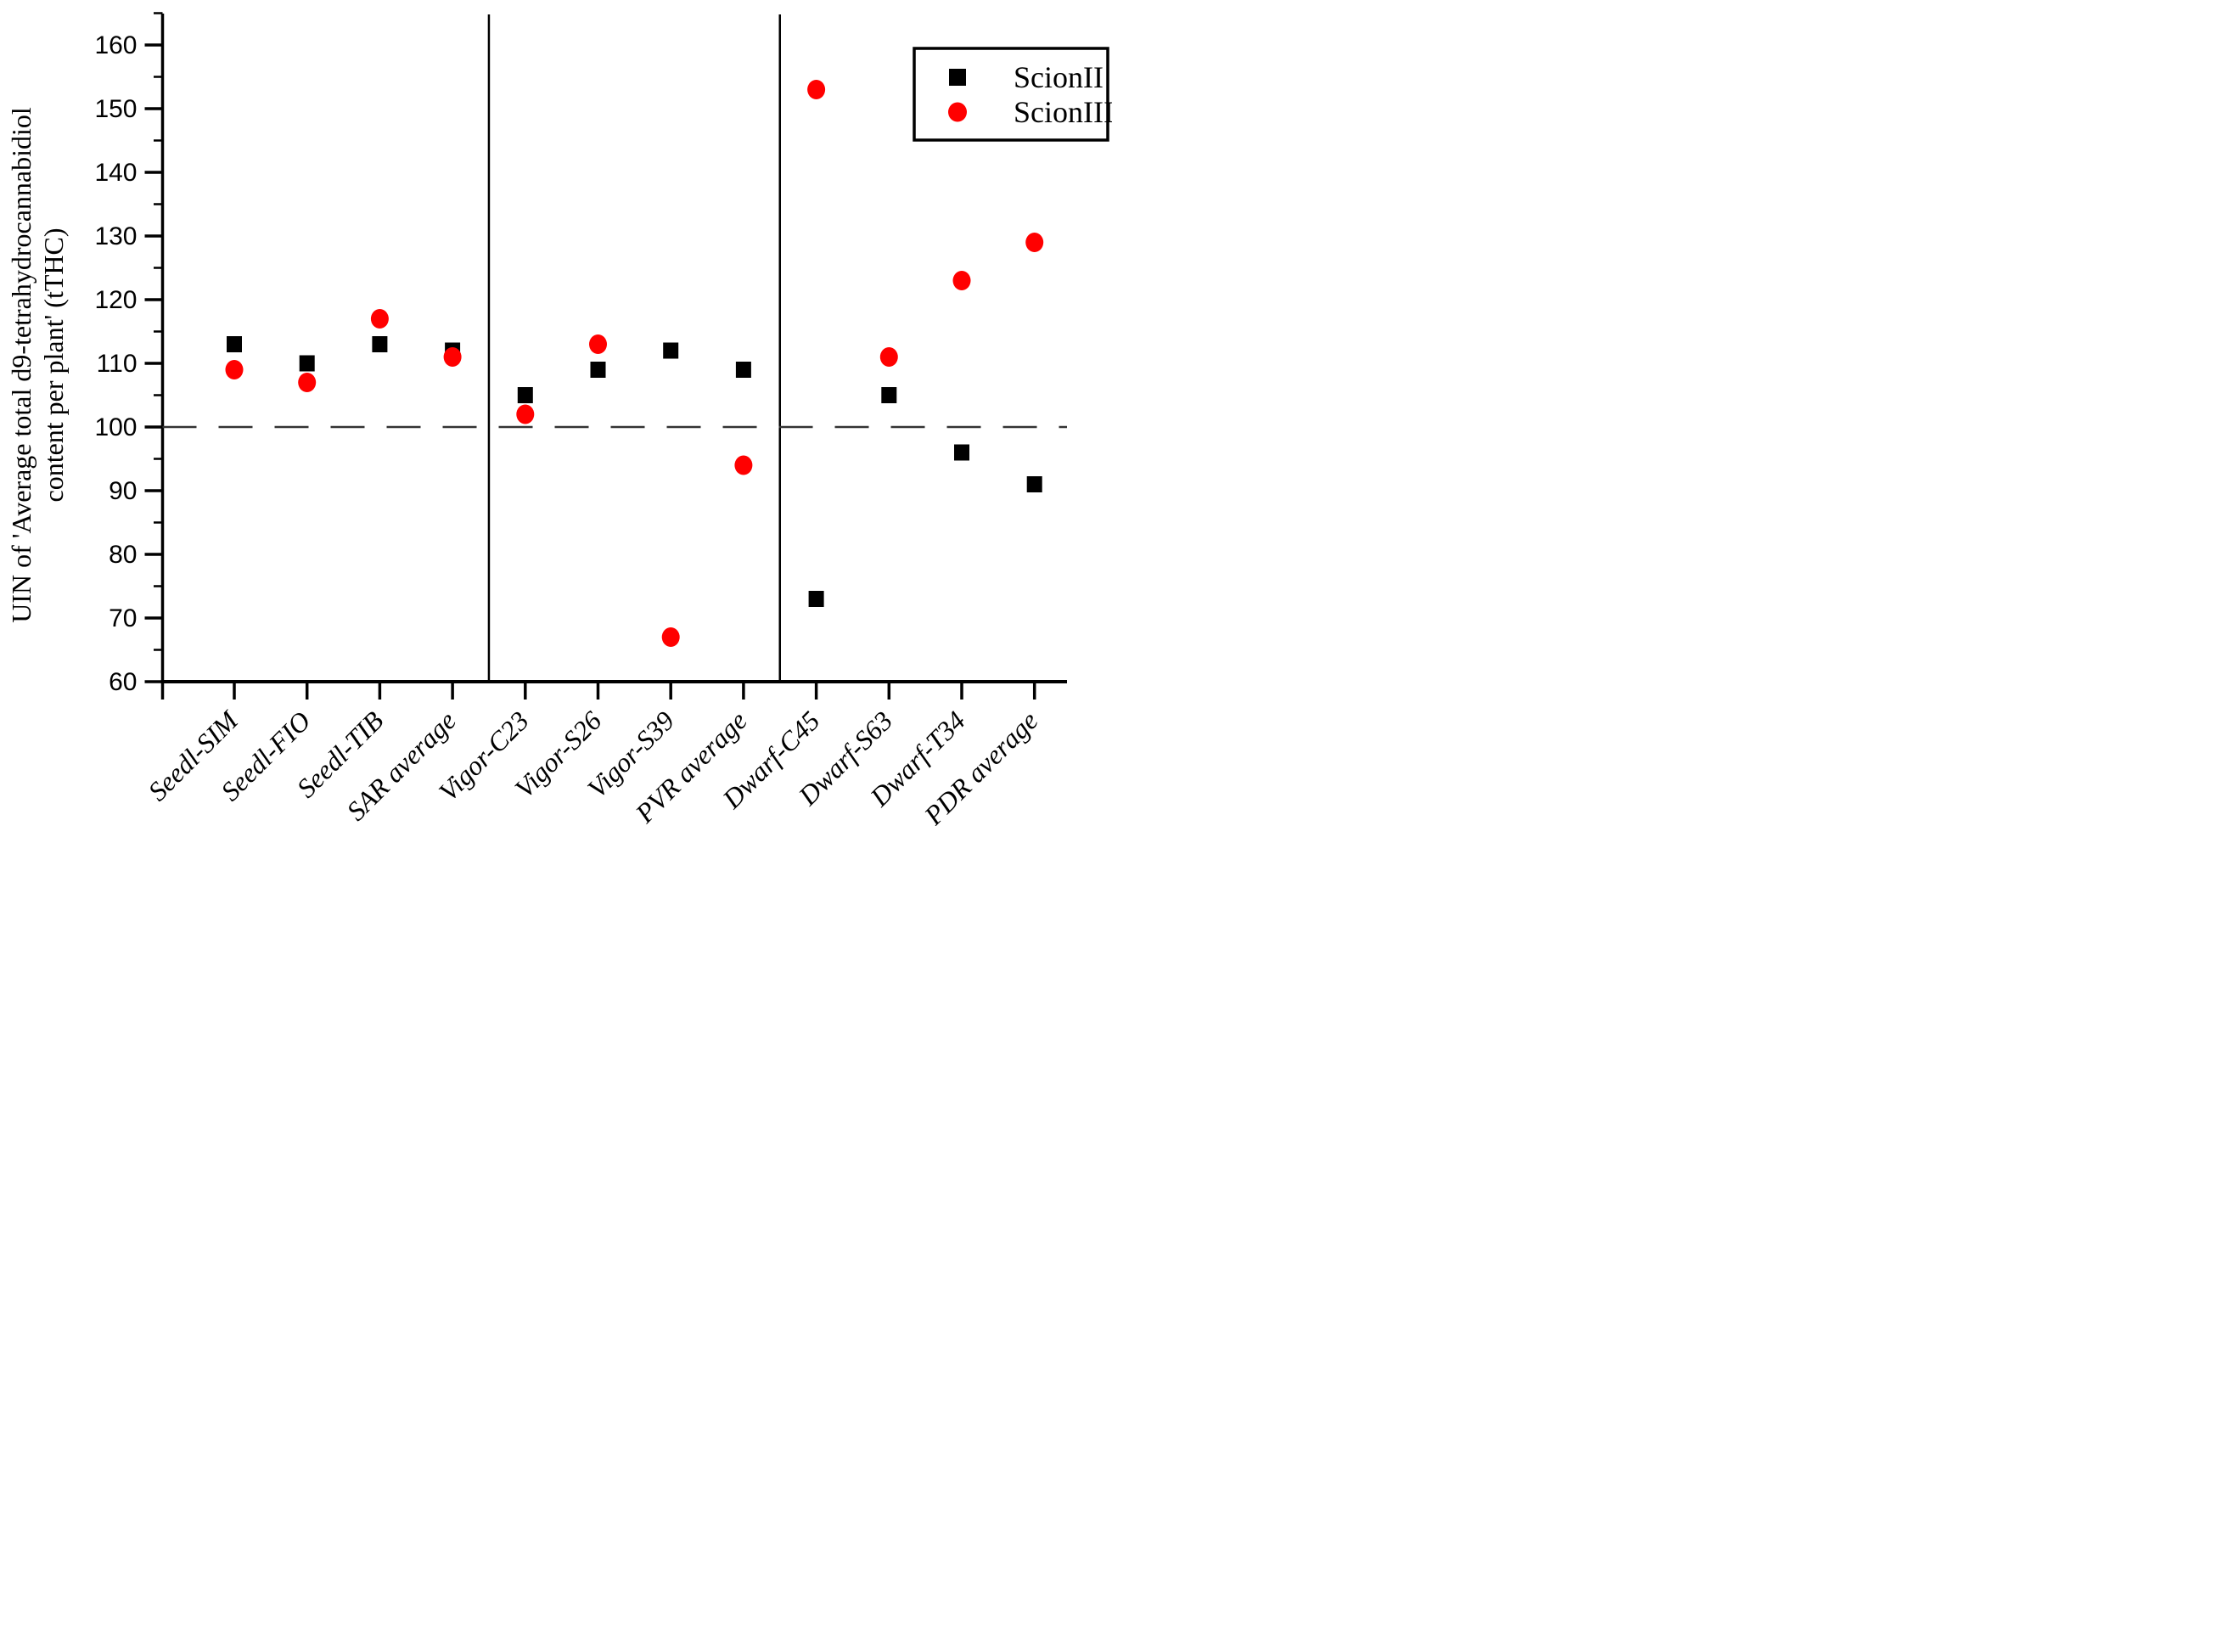 The image size is (2224, 1652). What do you see at coordinates (53, 365) in the screenshot?
I see `y-axis-title-line2: content per plant' (tTHC)` at bounding box center [53, 365].